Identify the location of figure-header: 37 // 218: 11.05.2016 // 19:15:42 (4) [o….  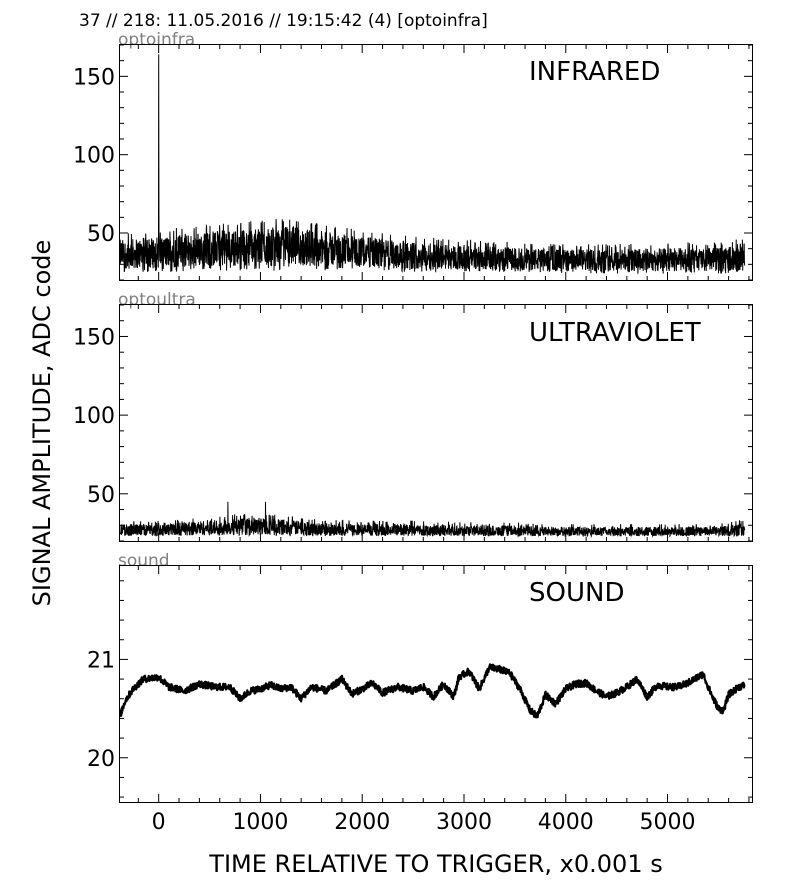
(283, 21).